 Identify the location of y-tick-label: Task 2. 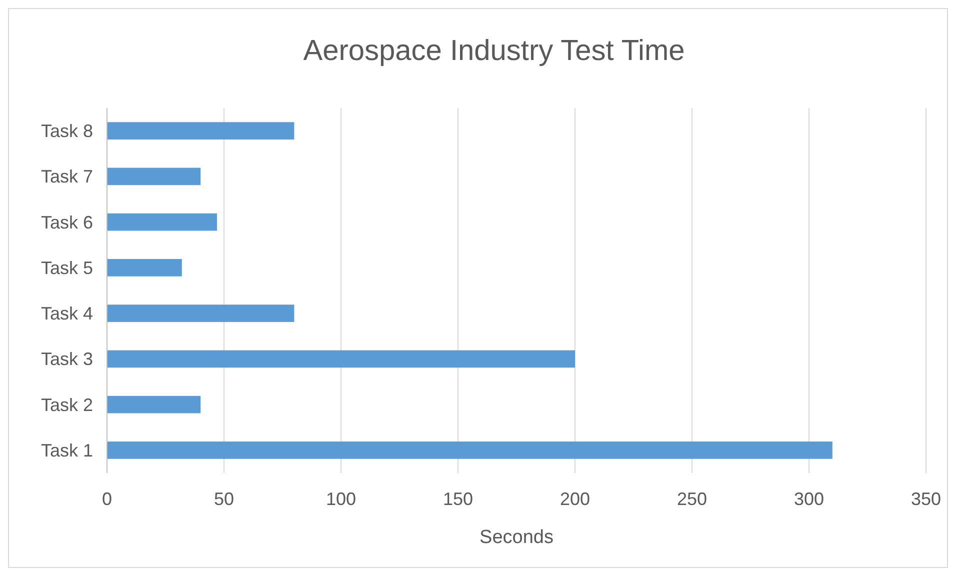
(66, 404).